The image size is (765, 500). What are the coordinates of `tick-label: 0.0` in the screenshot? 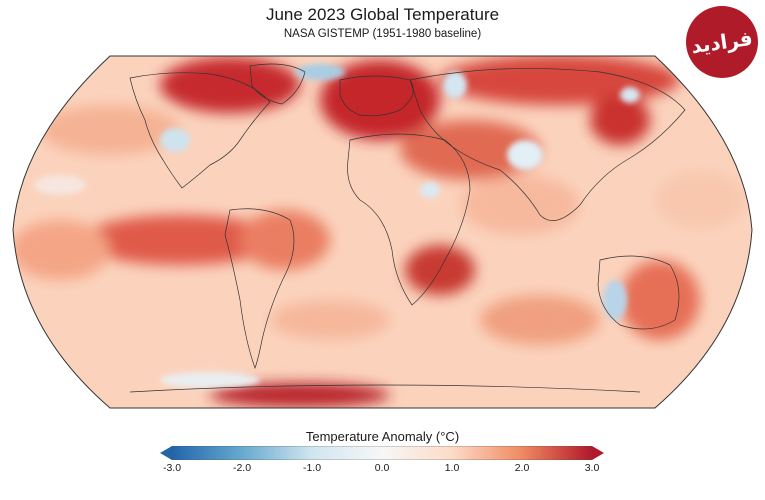 It's located at (382, 468).